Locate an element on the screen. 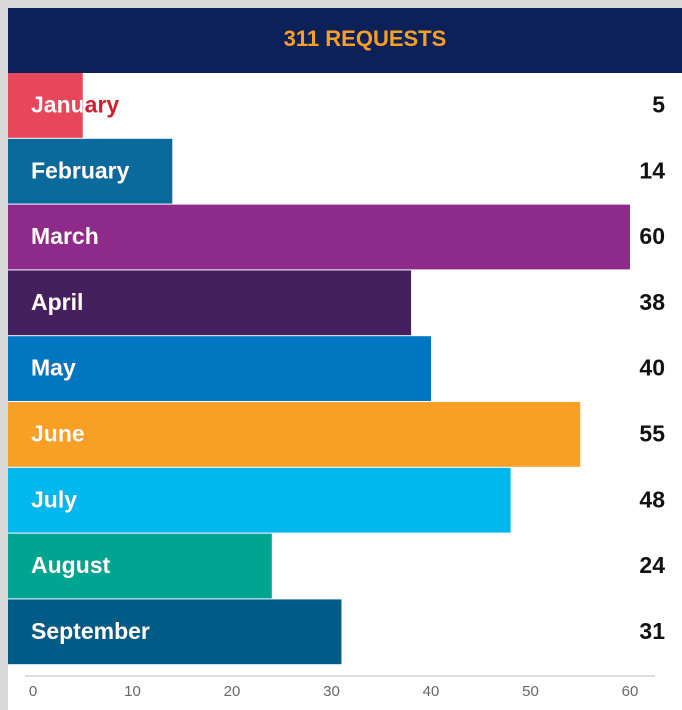 This screenshot has width=682, height=710. category-label: September is located at coordinates (90, 631).